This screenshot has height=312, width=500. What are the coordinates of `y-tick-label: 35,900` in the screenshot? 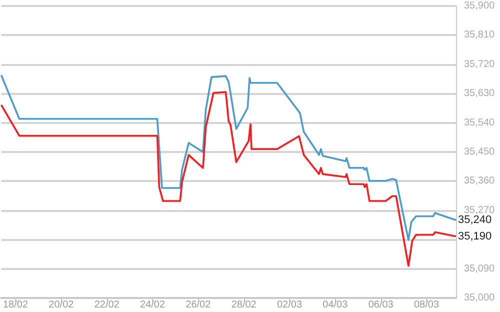 It's located at (480, 6).